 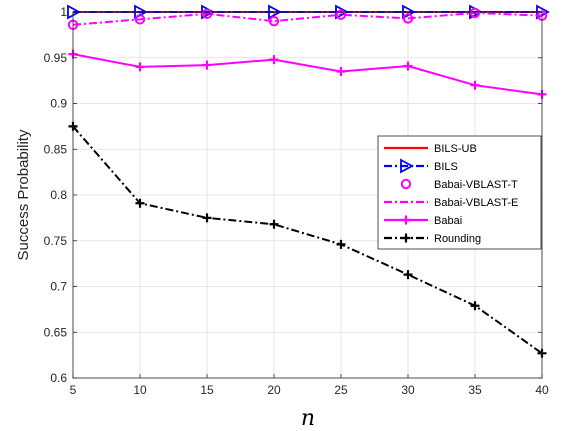 I want to click on x-tick-label: 10, so click(x=140, y=390).